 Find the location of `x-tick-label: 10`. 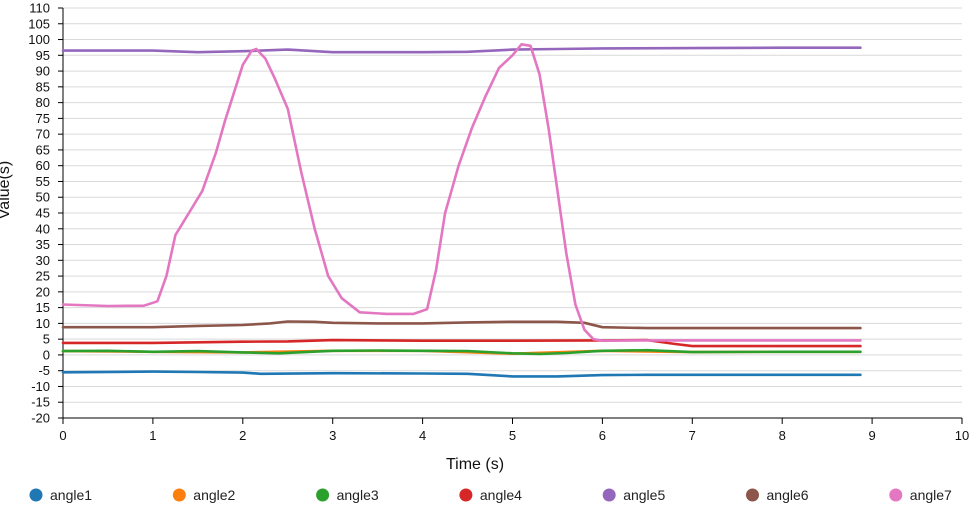

x-tick-label: 10 is located at coordinates (962, 435).